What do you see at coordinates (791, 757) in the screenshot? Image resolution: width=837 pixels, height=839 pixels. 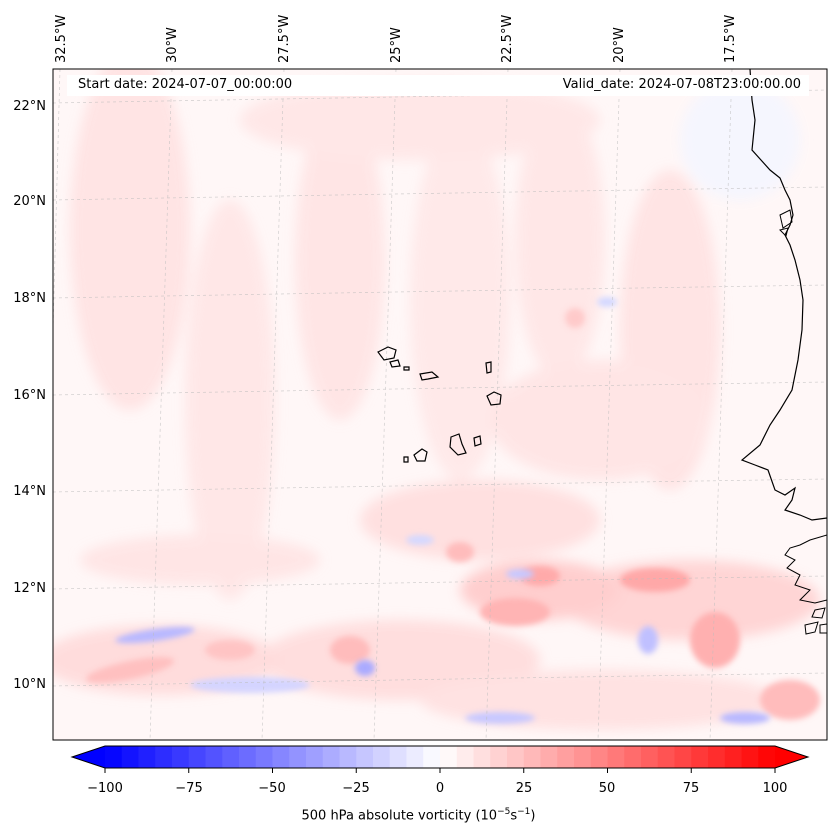 I see `colorbar-extend-max` at bounding box center [791, 757].